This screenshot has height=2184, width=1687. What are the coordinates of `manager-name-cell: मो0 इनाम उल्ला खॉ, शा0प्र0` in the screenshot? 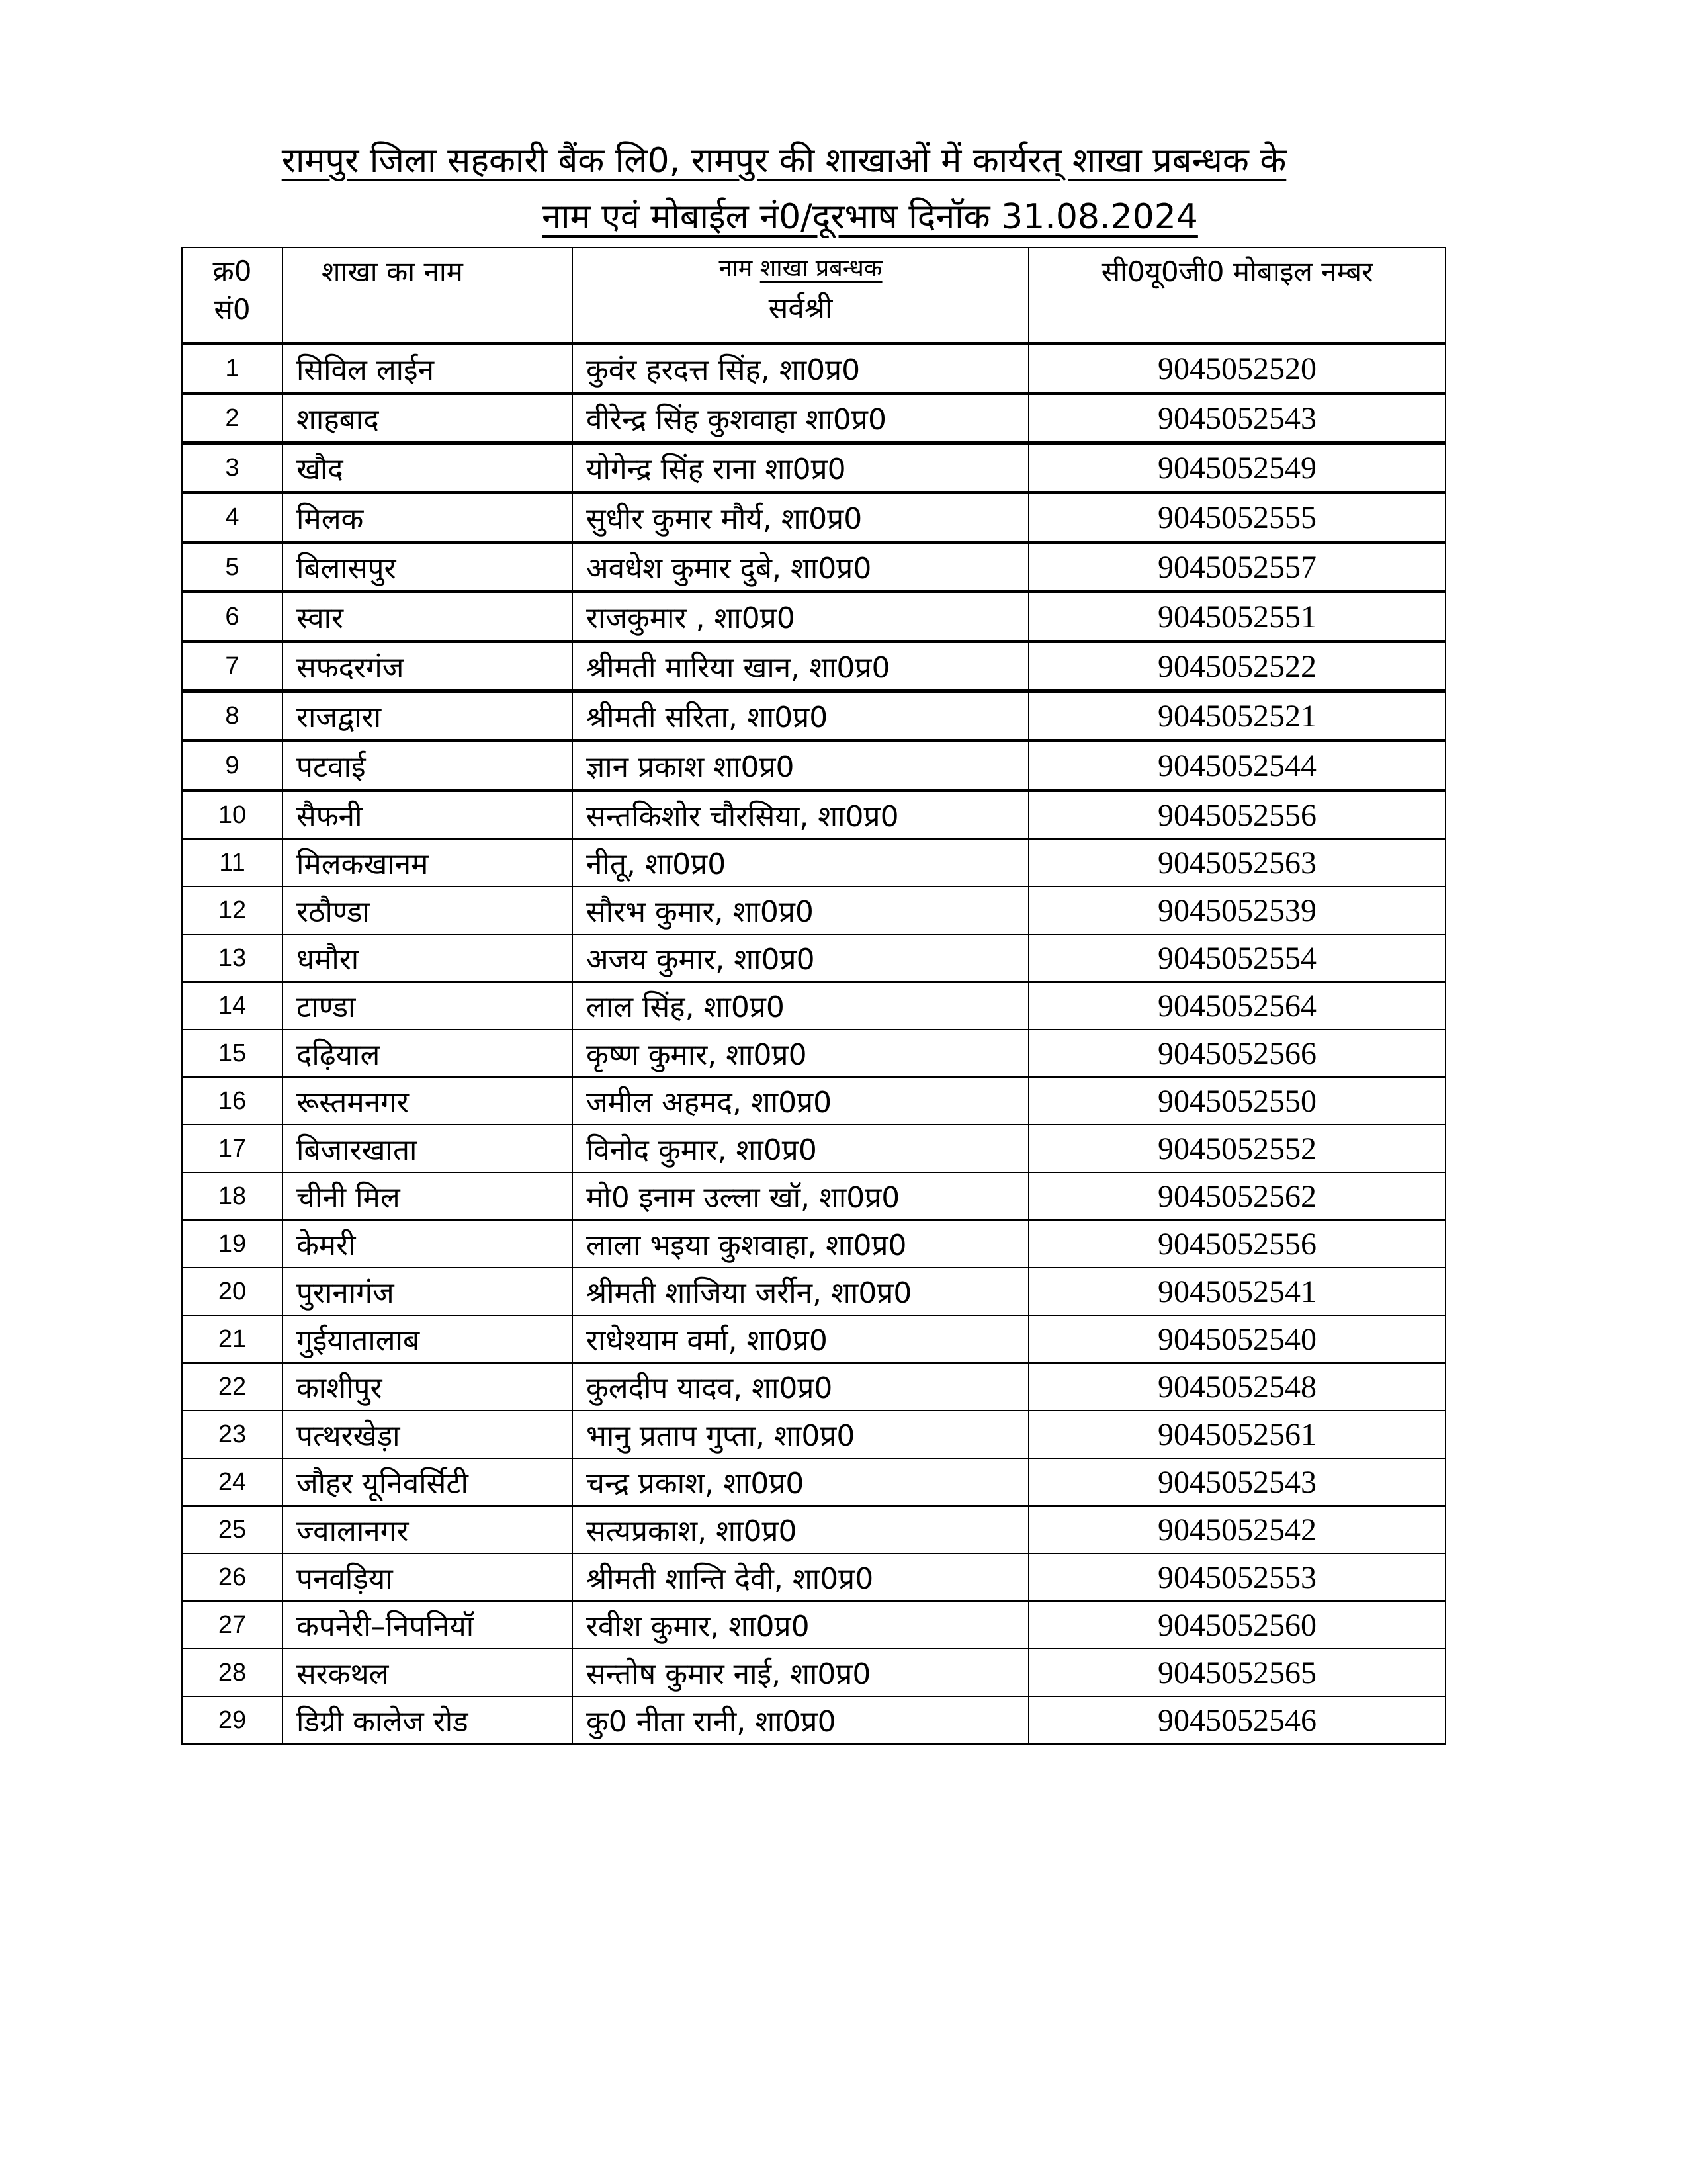 It's located at (801, 1196).